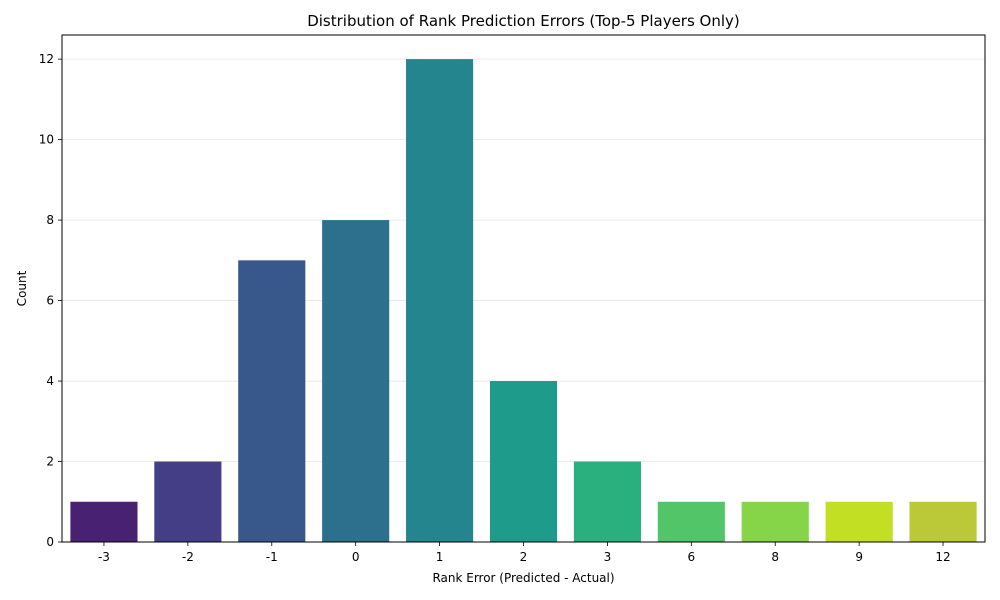  What do you see at coordinates (104, 557) in the screenshot?
I see `x-tick-label: -3` at bounding box center [104, 557].